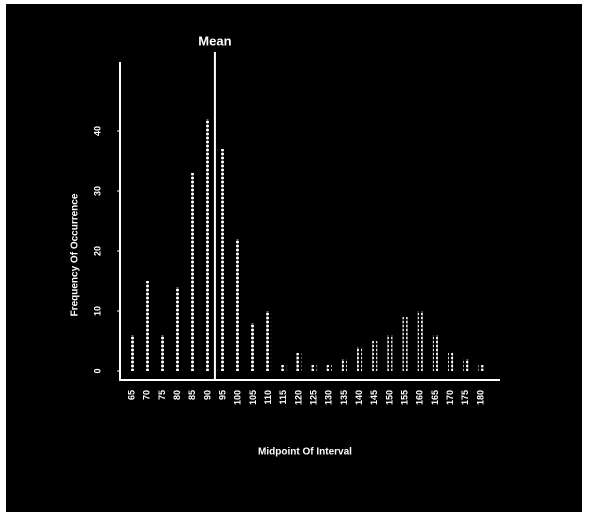 This screenshot has width=589, height=516. Describe the element at coordinates (435, 397) in the screenshot. I see `x-tick-label: 165` at that location.